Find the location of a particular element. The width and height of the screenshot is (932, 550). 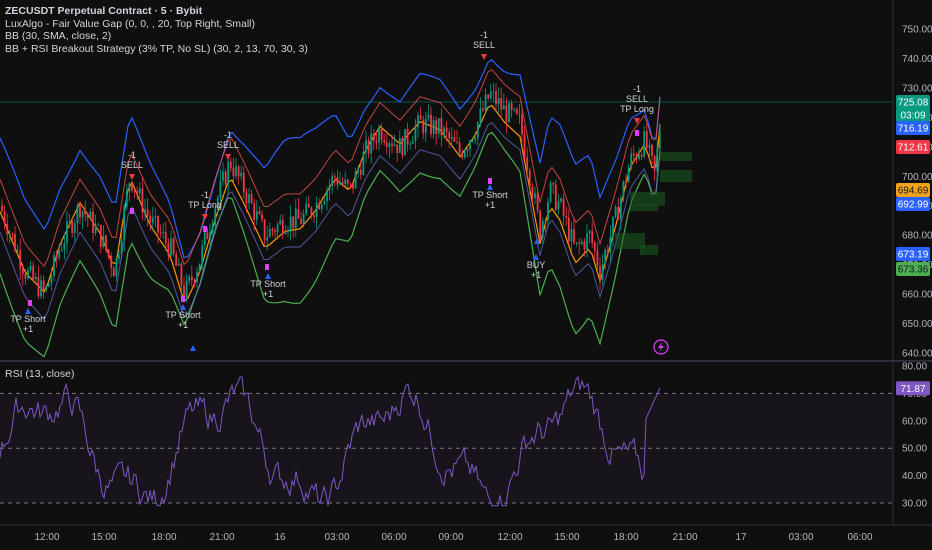

time-axis-label: 18:00 is located at coordinates (163, 537).